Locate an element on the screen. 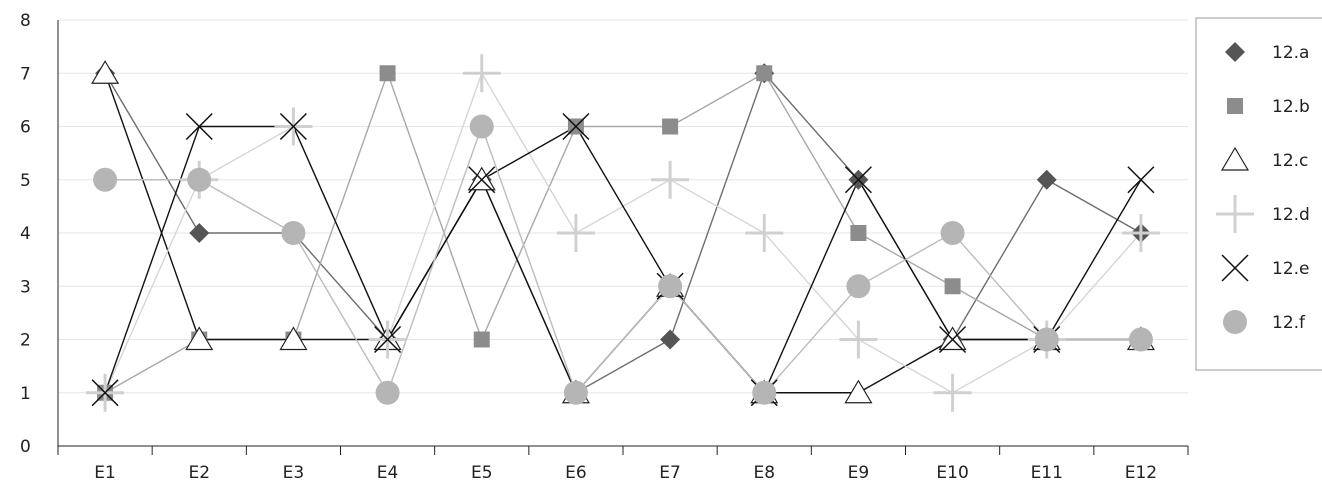 This screenshot has width=1322, height=488. data-point-12.f-E11 is located at coordinates (1046, 339).